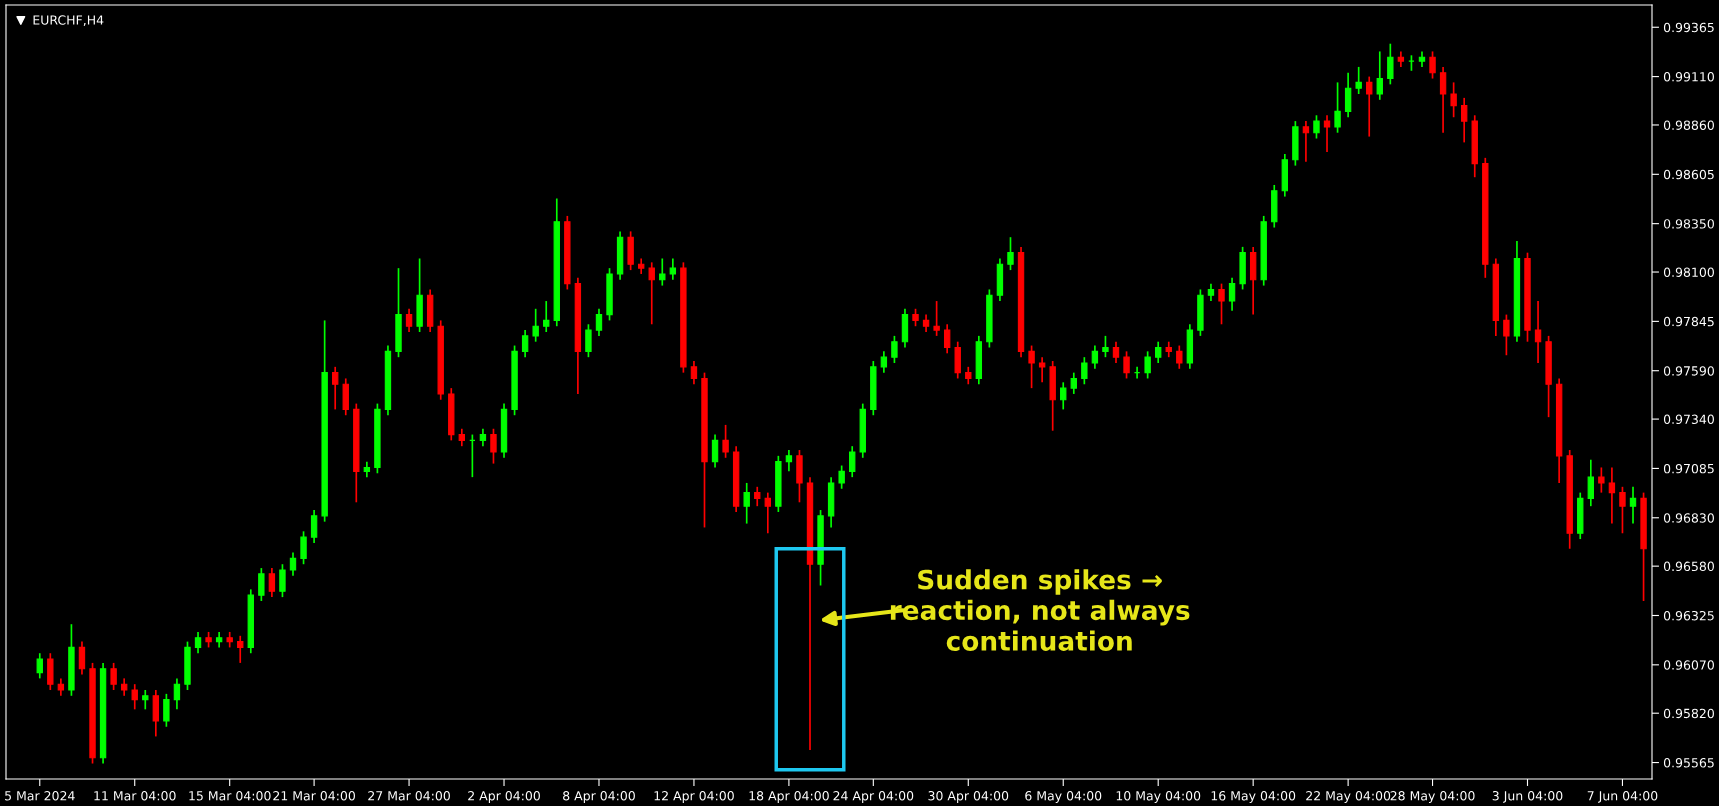  I want to click on x-tick-label: 6 May 04:00, so click(1063, 797).